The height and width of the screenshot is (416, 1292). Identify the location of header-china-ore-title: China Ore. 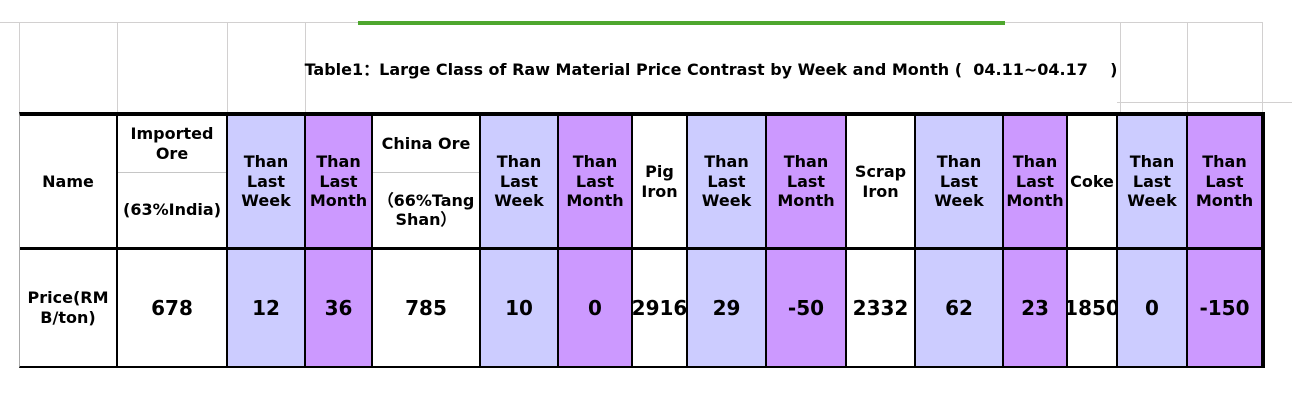
(426, 144).